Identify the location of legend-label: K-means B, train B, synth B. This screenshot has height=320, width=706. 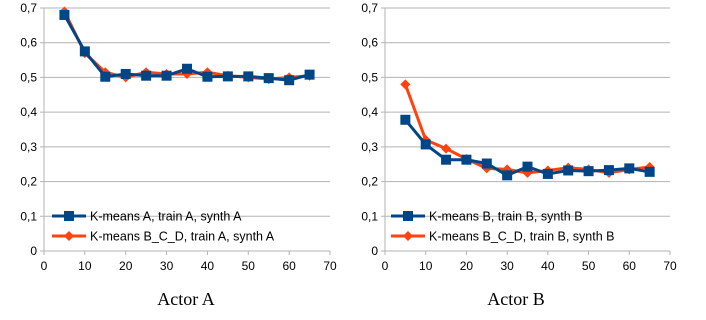
(506, 217).